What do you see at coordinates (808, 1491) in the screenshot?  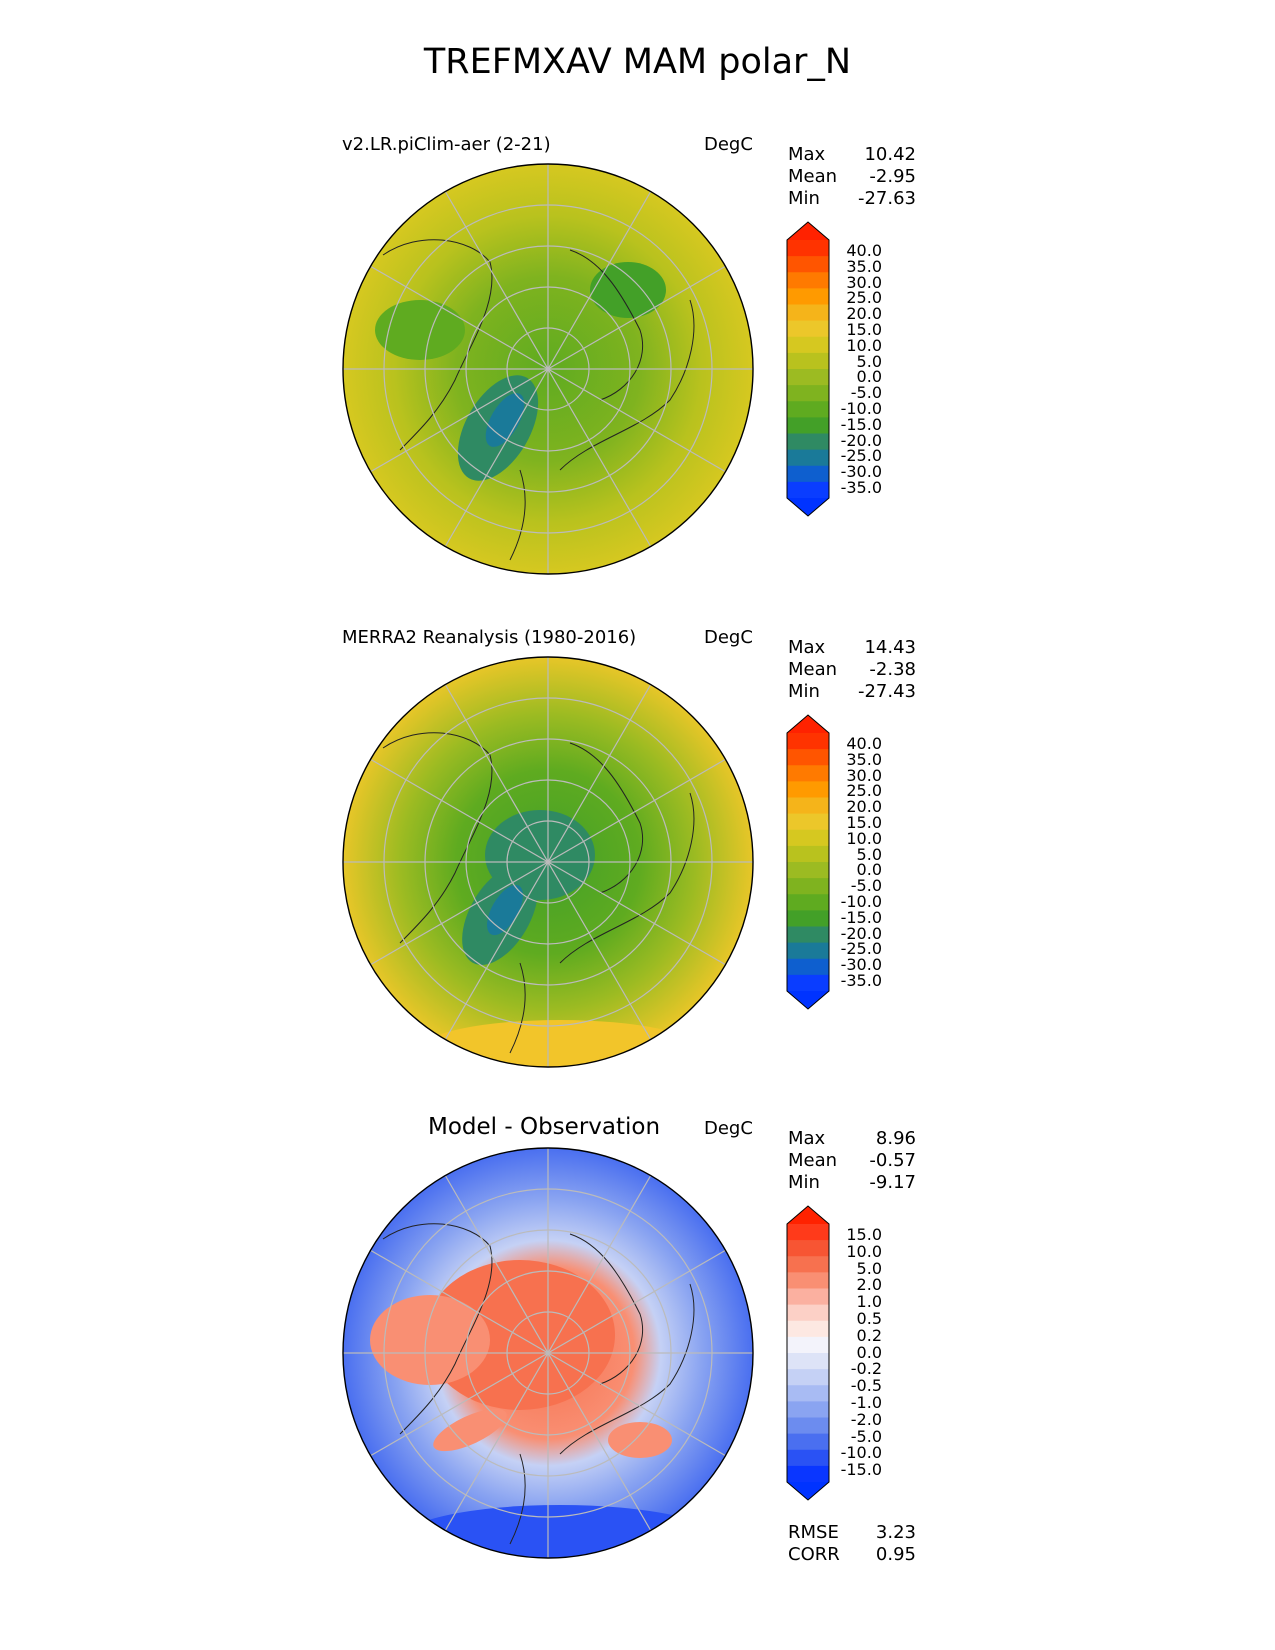 I see `colorbar-under-arrow` at bounding box center [808, 1491].